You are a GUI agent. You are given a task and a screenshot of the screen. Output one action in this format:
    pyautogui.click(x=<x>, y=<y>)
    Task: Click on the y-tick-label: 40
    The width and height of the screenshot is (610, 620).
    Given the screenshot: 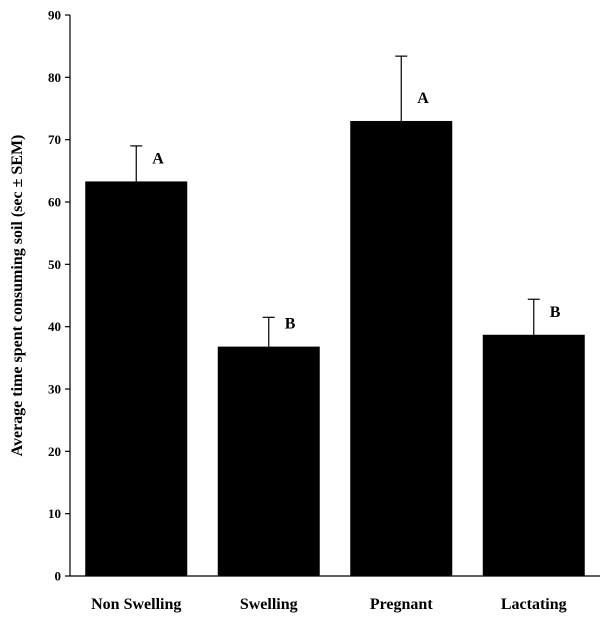 What is the action you would take?
    pyautogui.click(x=54, y=326)
    